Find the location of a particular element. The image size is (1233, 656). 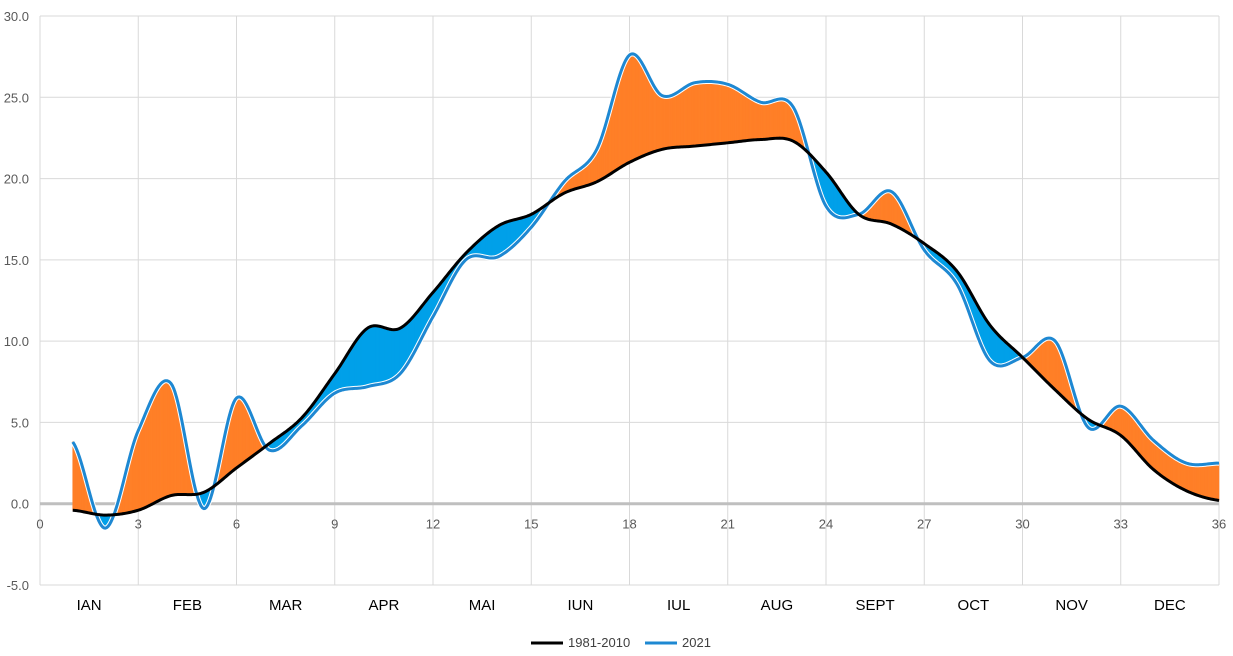

x-tick-label: 21 is located at coordinates (728, 524).